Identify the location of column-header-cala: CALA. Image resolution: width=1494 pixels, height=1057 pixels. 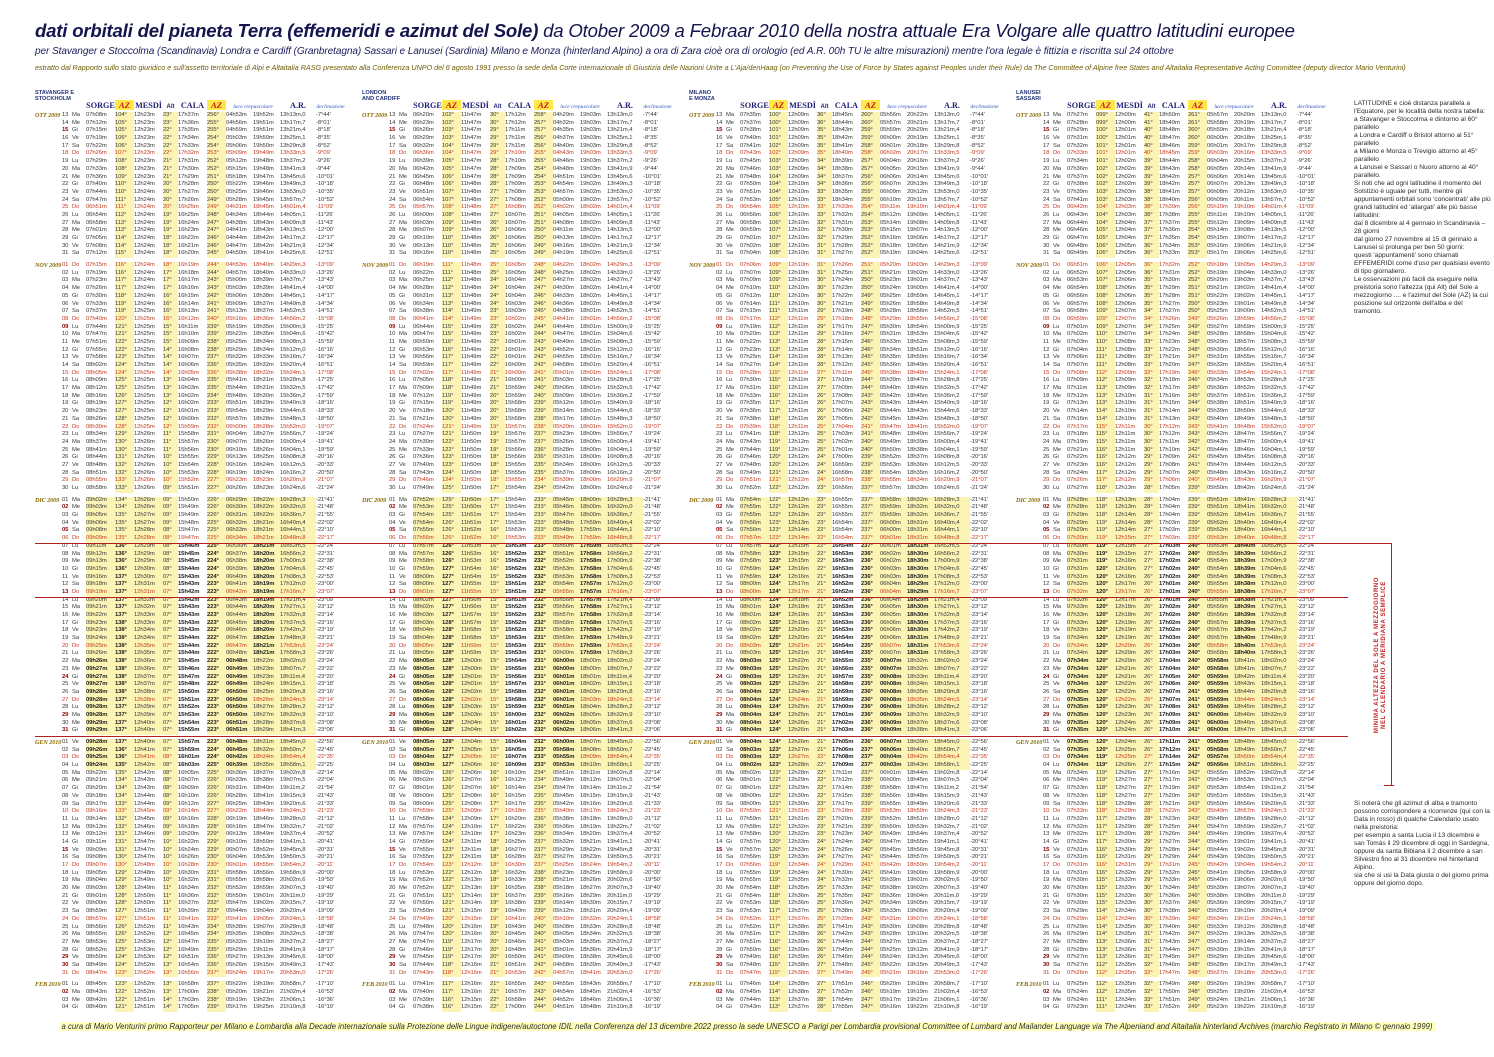
(846, 105).